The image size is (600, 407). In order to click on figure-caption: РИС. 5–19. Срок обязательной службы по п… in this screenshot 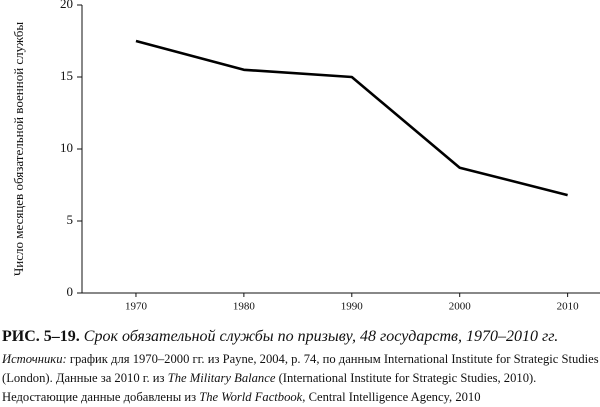, I will do `click(300, 337)`.